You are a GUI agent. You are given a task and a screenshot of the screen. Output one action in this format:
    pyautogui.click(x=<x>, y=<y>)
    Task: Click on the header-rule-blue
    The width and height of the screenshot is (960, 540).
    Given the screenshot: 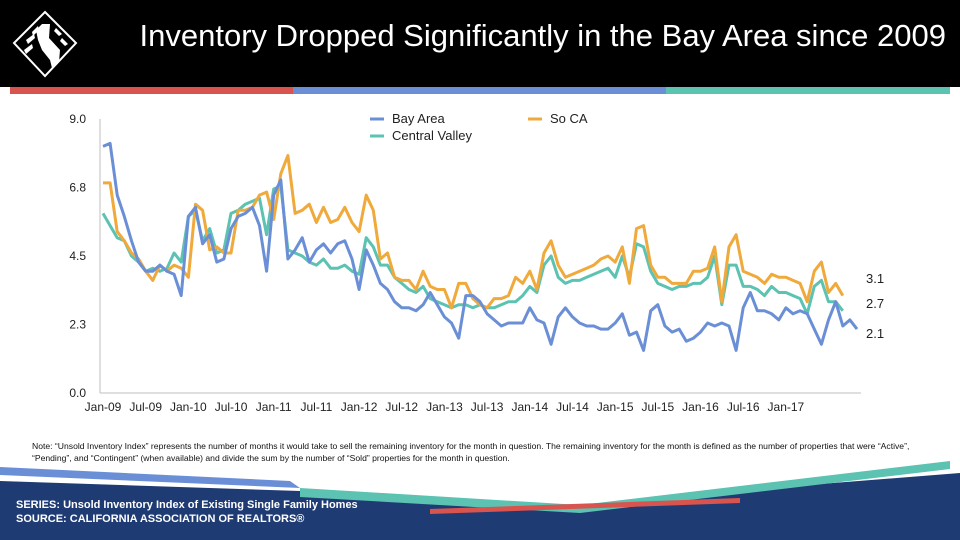 What is the action you would take?
    pyautogui.click(x=479, y=90)
    